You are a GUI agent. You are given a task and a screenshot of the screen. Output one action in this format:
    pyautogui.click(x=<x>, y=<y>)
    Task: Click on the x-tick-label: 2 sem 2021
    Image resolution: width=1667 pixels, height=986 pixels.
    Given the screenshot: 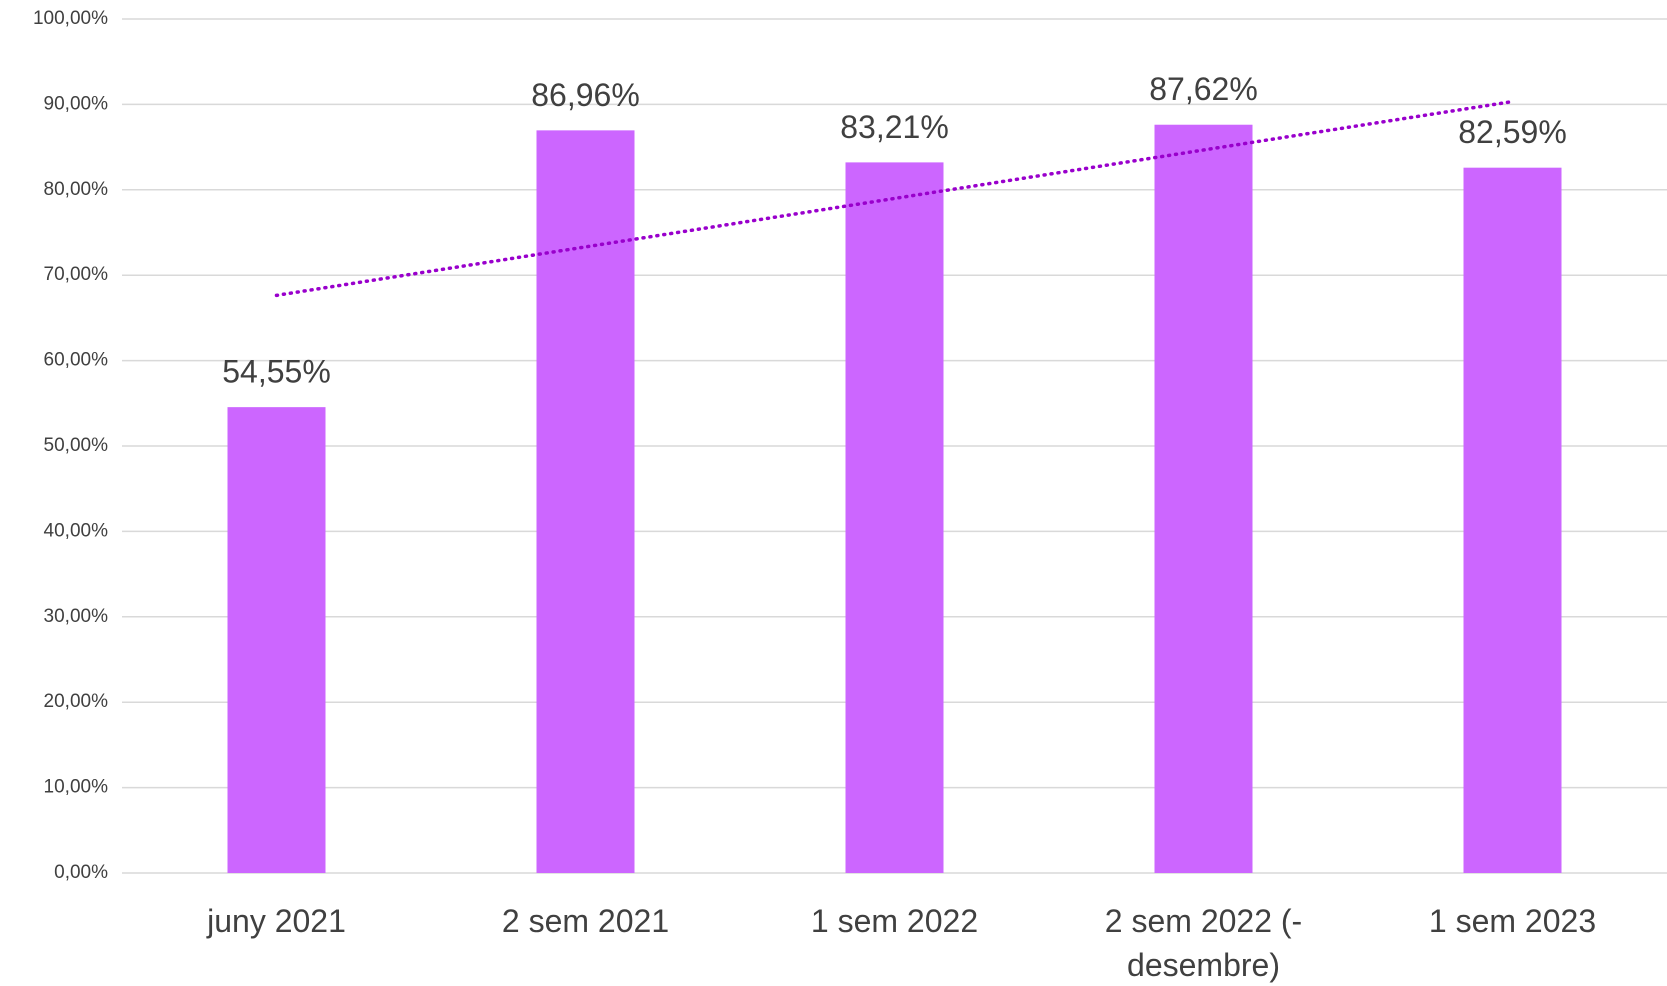 What is the action you would take?
    pyautogui.click(x=585, y=921)
    